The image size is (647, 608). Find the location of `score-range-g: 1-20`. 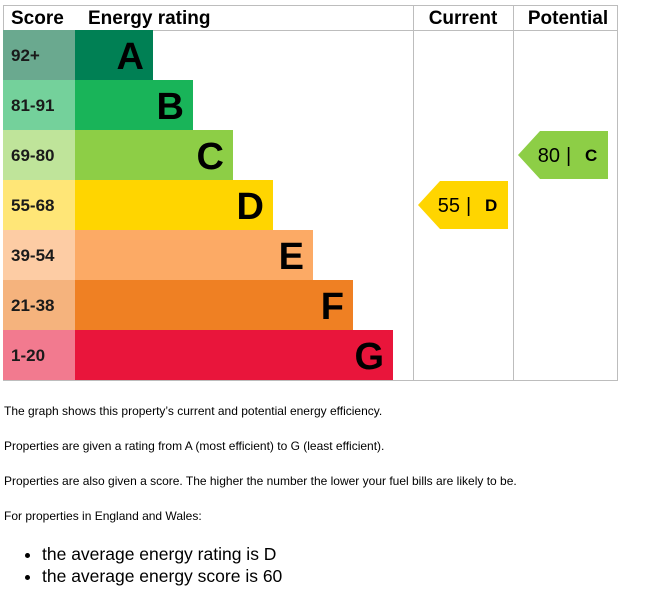

score-range-g: 1-20 is located at coordinates (28, 355).